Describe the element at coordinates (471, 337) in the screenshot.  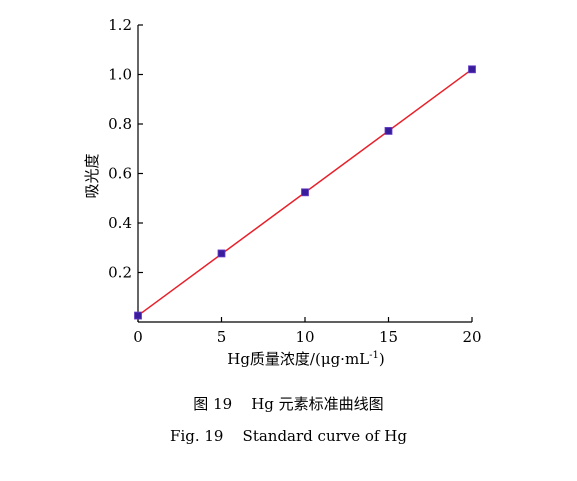
I see `x-tick-label: 20` at that location.